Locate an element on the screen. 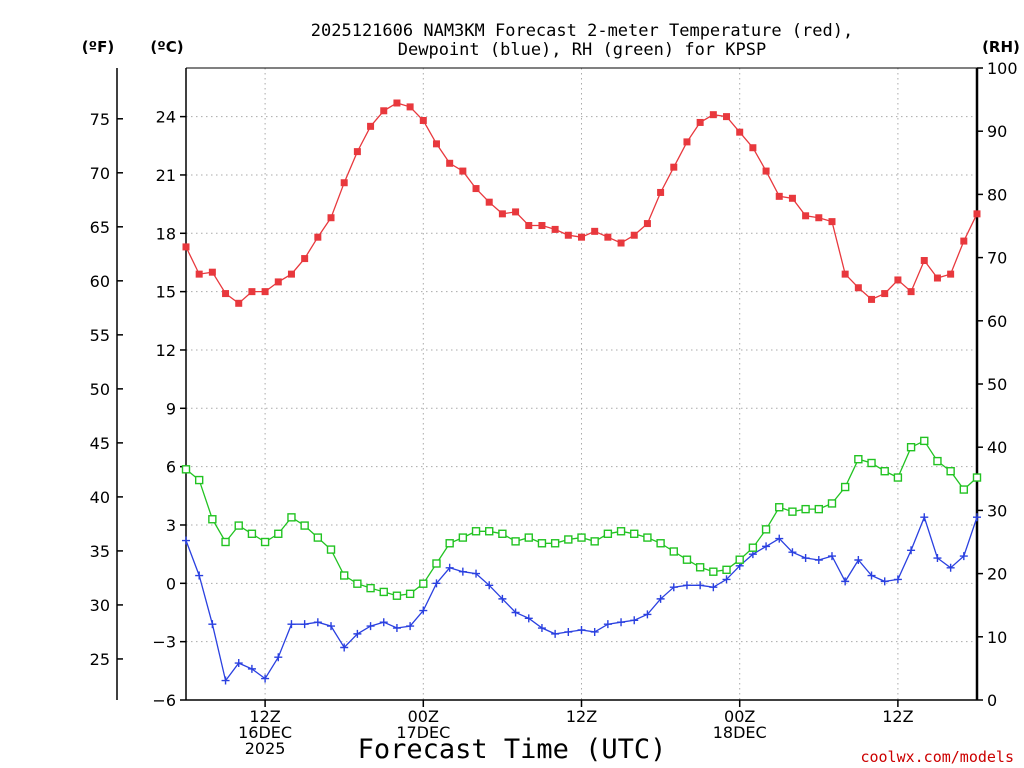 The image size is (1024, 768). fahrenheit-tick-label: 40 is located at coordinates (100, 497).